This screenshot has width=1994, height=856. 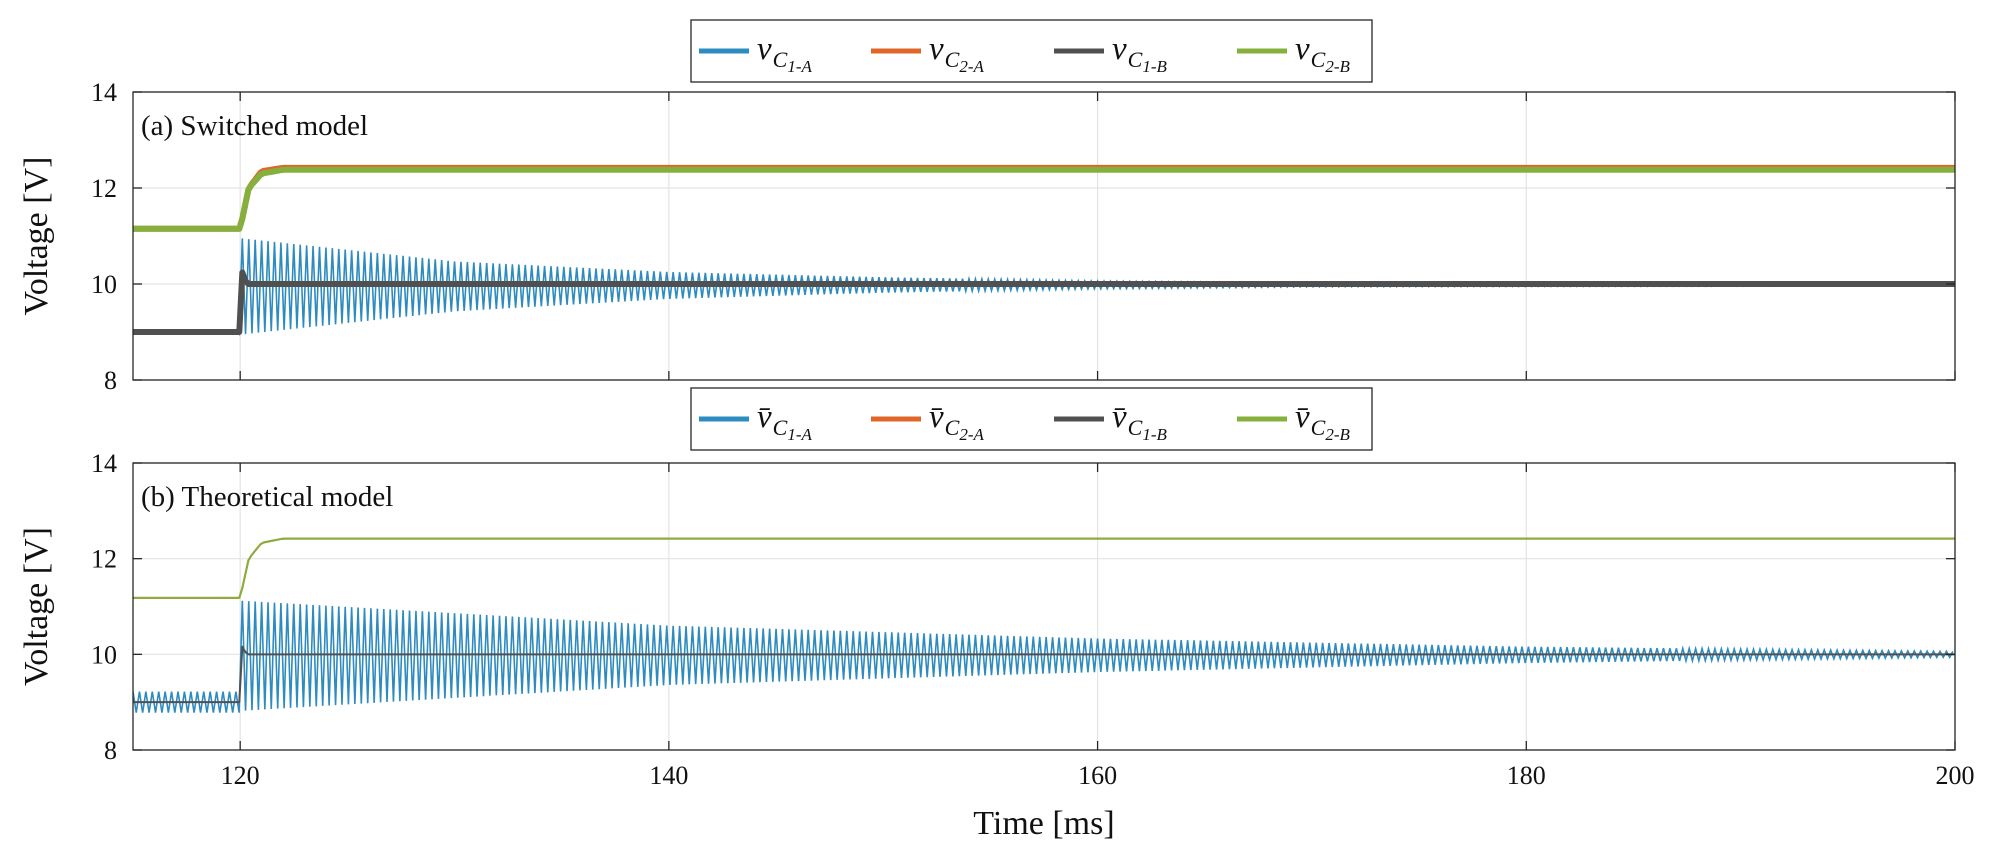 What do you see at coordinates (240, 775) in the screenshot?
I see `x-tick-label: 120` at bounding box center [240, 775].